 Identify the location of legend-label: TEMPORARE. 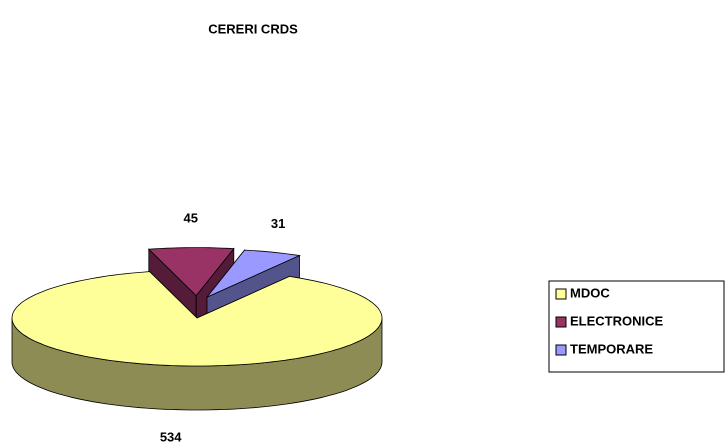
(611, 348).